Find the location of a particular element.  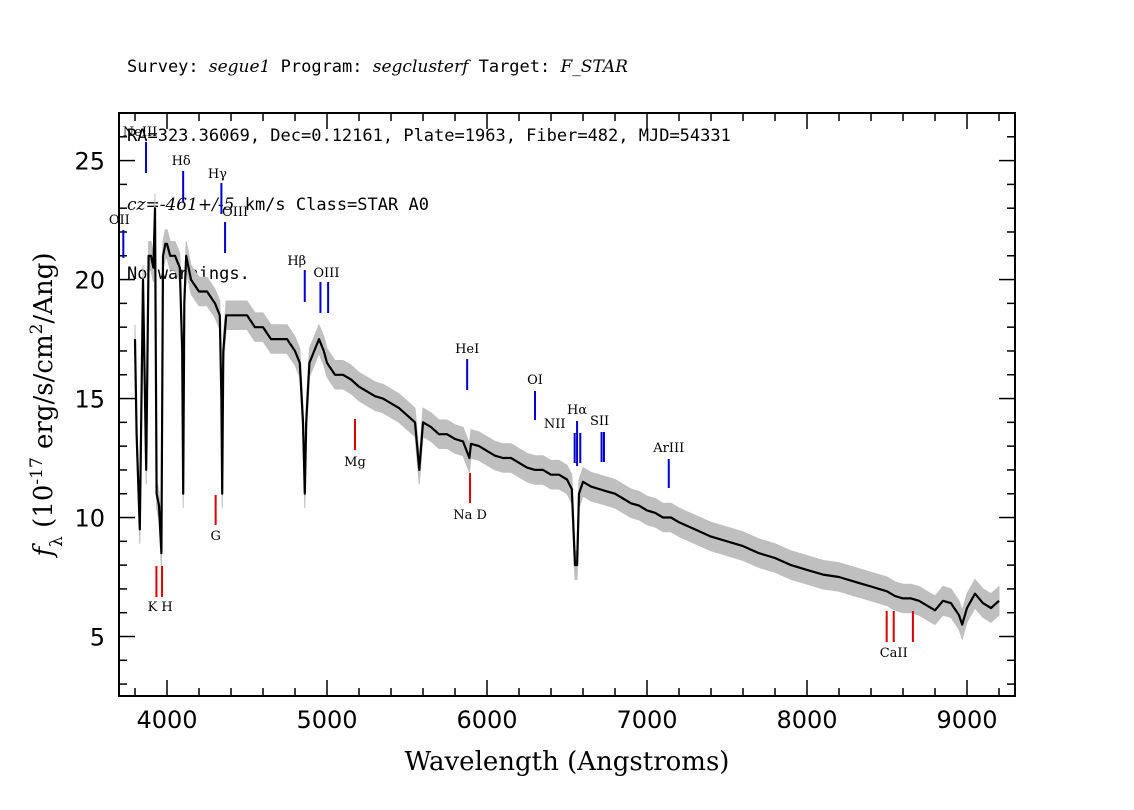

absorption-line-label: K is located at coordinates (153, 607).